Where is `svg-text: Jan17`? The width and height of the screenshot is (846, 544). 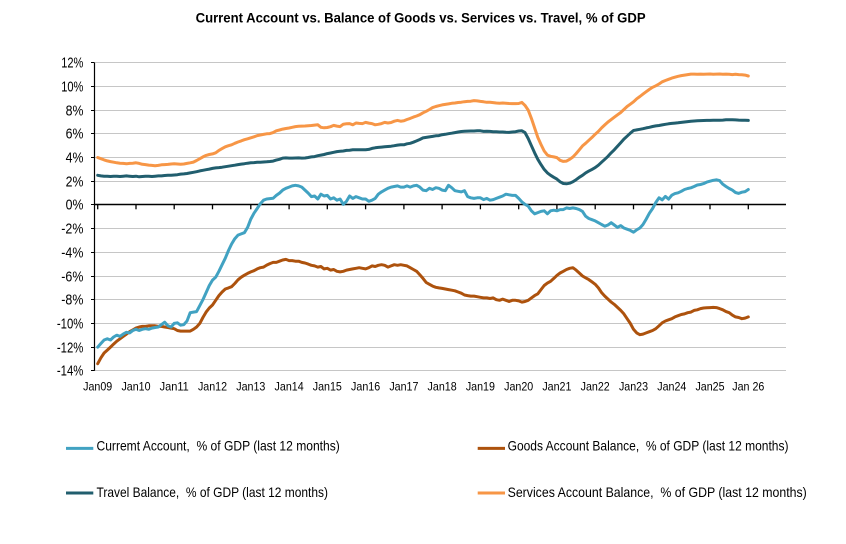
svg-text: Jan17 is located at coordinates (403, 387).